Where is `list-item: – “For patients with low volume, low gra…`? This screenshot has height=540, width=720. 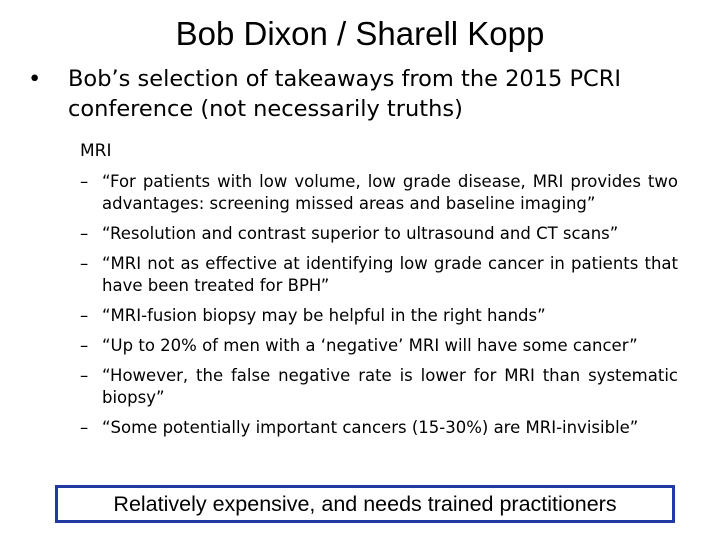 list-item: – “For patients with low volume, low gra… is located at coordinates (379, 193).